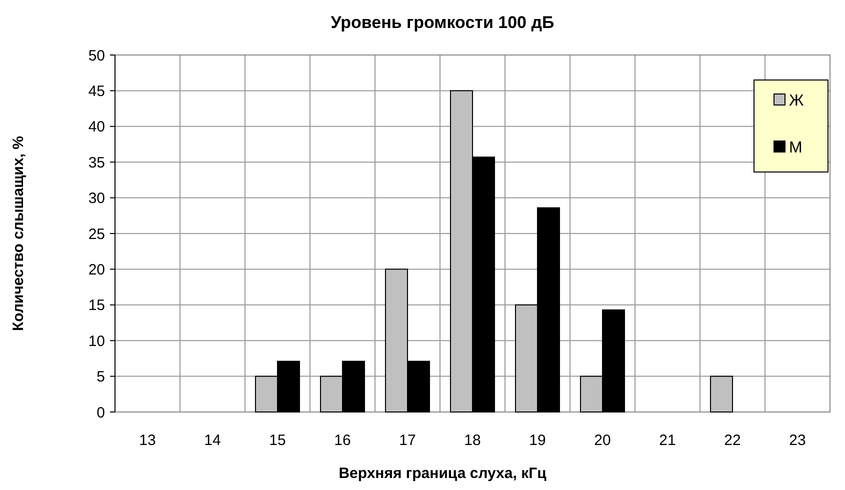  What do you see at coordinates (96, 199) in the screenshot?
I see `y-tick-label: 30` at bounding box center [96, 199].